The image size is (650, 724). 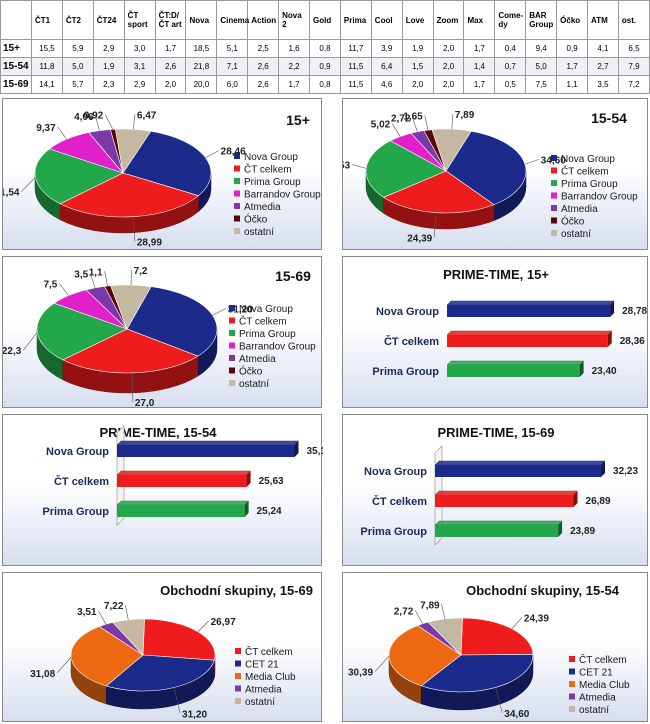 What do you see at coordinates (404, 611) in the screenshot?
I see `pie-data-label: 2,72` at bounding box center [404, 611].